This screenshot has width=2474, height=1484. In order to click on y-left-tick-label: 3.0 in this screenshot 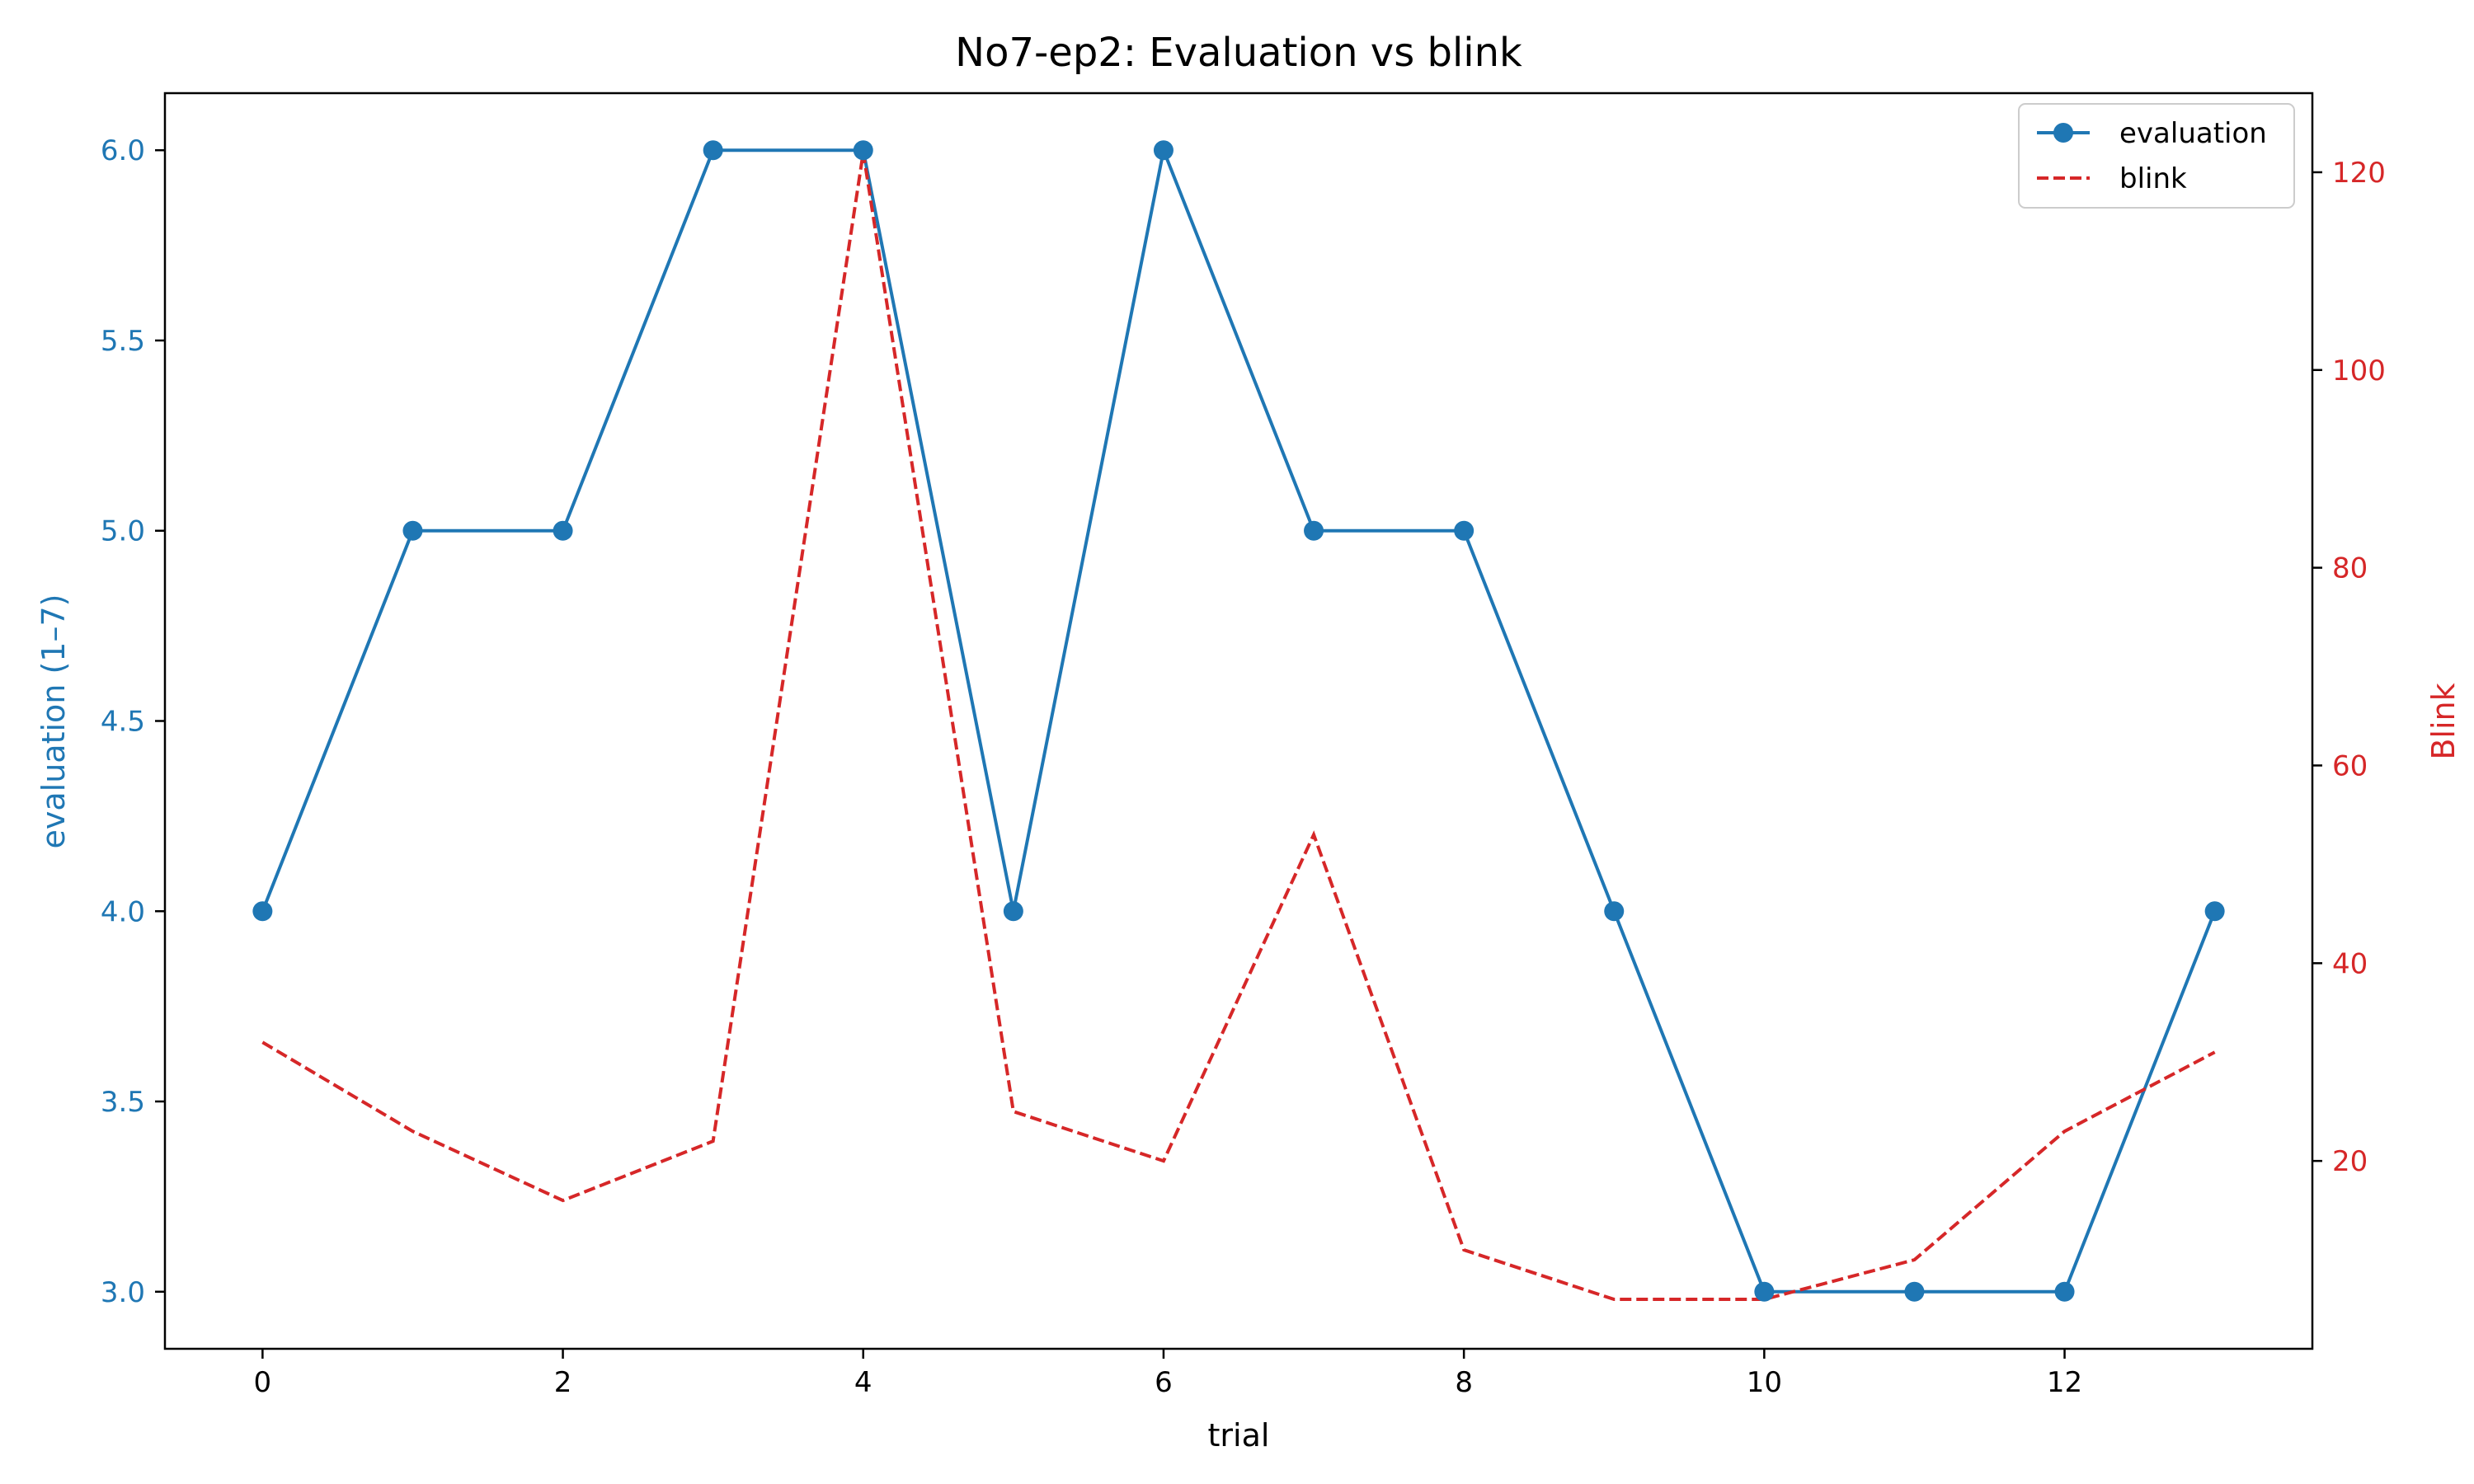, I will do `click(123, 1292)`.